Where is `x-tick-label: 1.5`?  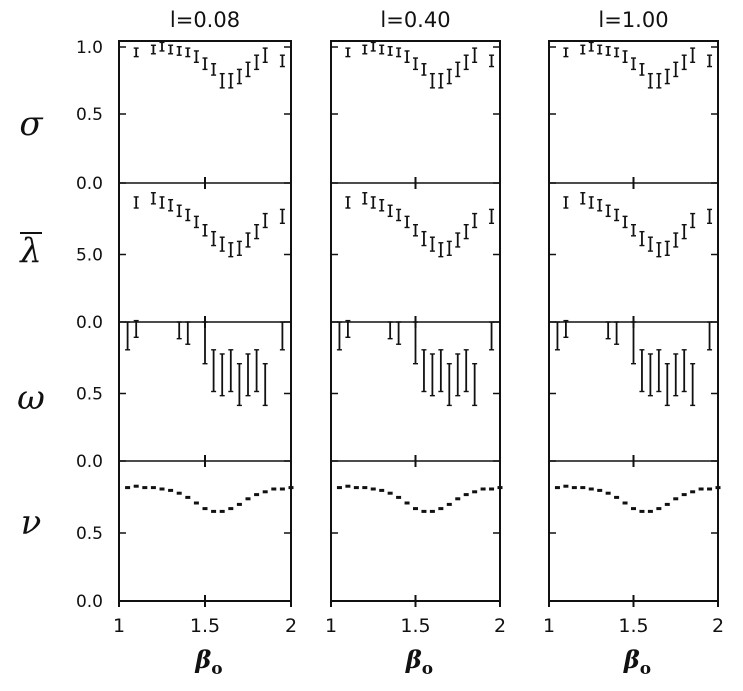
x-tick-label: 1.5 is located at coordinates (205, 626).